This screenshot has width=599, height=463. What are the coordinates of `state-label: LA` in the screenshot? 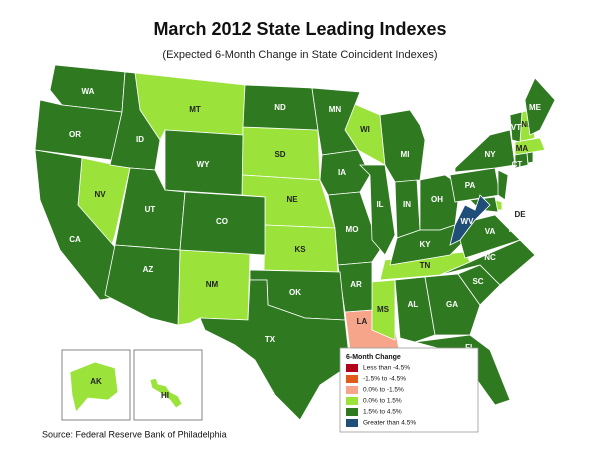 It's located at (362, 321).